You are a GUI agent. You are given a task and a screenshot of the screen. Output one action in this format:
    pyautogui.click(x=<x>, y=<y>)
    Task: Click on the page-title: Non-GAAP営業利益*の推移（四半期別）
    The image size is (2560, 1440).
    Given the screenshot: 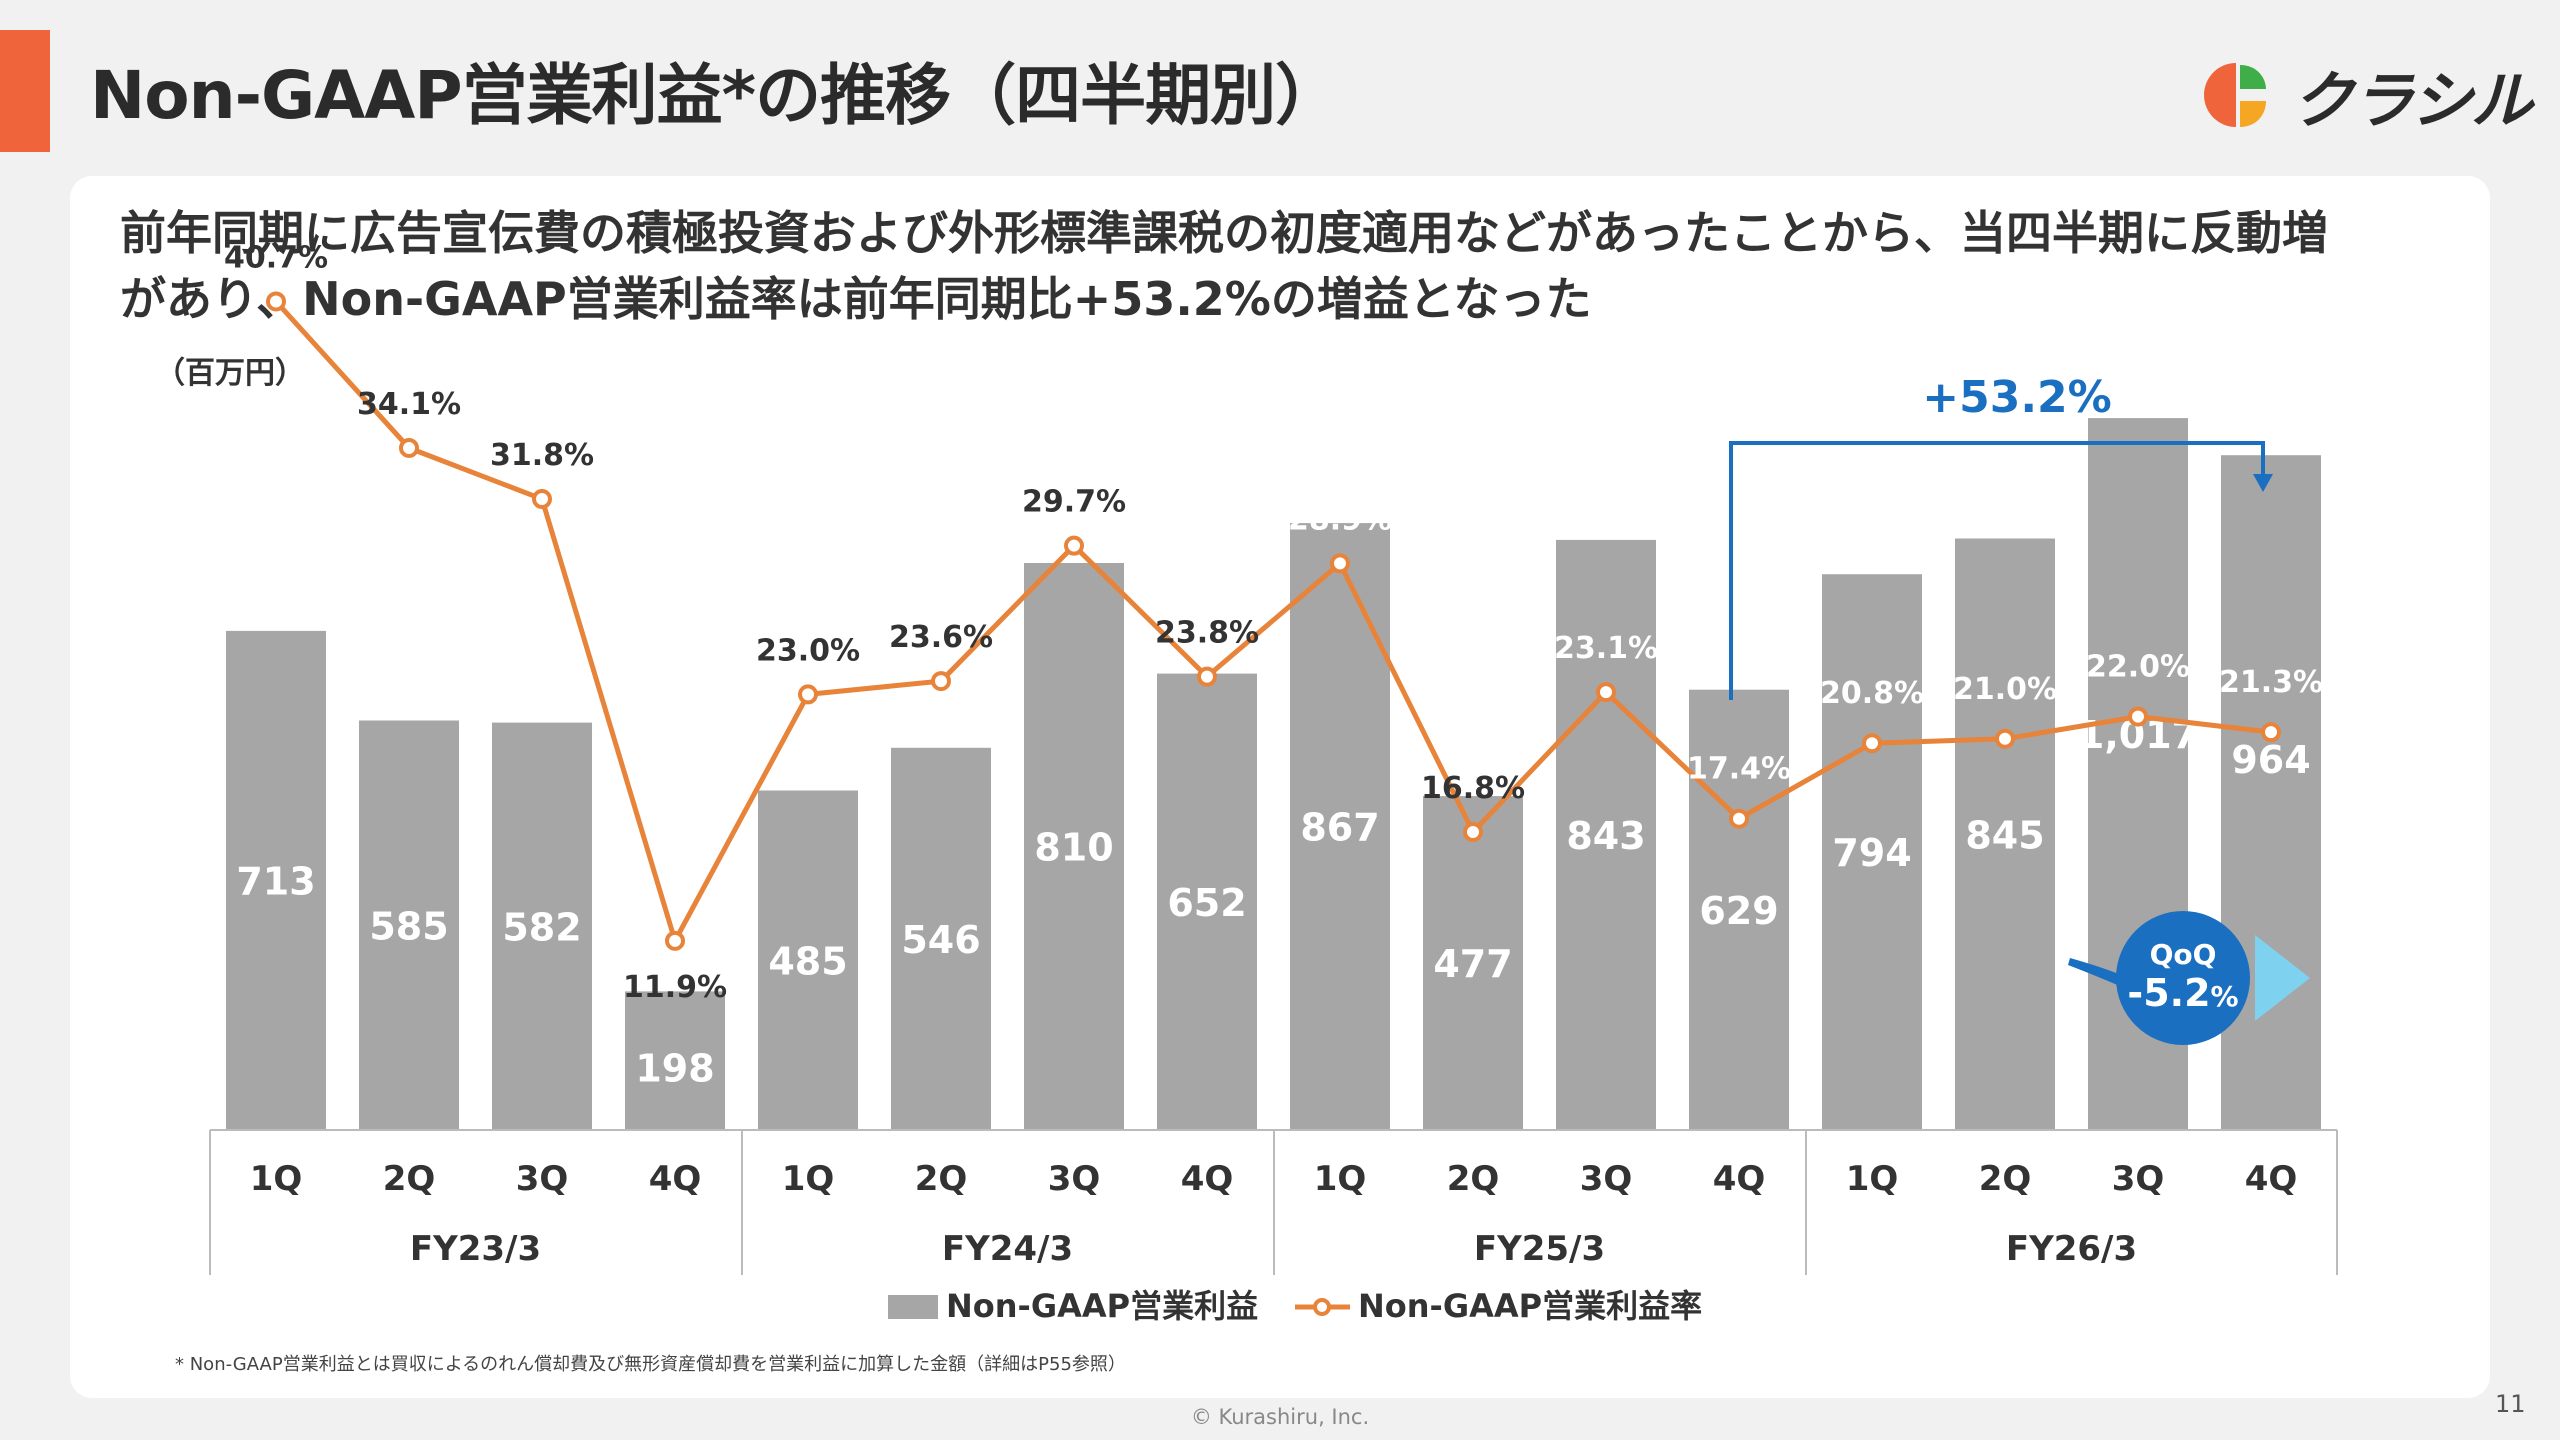 What is the action you would take?
    pyautogui.click(x=715, y=95)
    